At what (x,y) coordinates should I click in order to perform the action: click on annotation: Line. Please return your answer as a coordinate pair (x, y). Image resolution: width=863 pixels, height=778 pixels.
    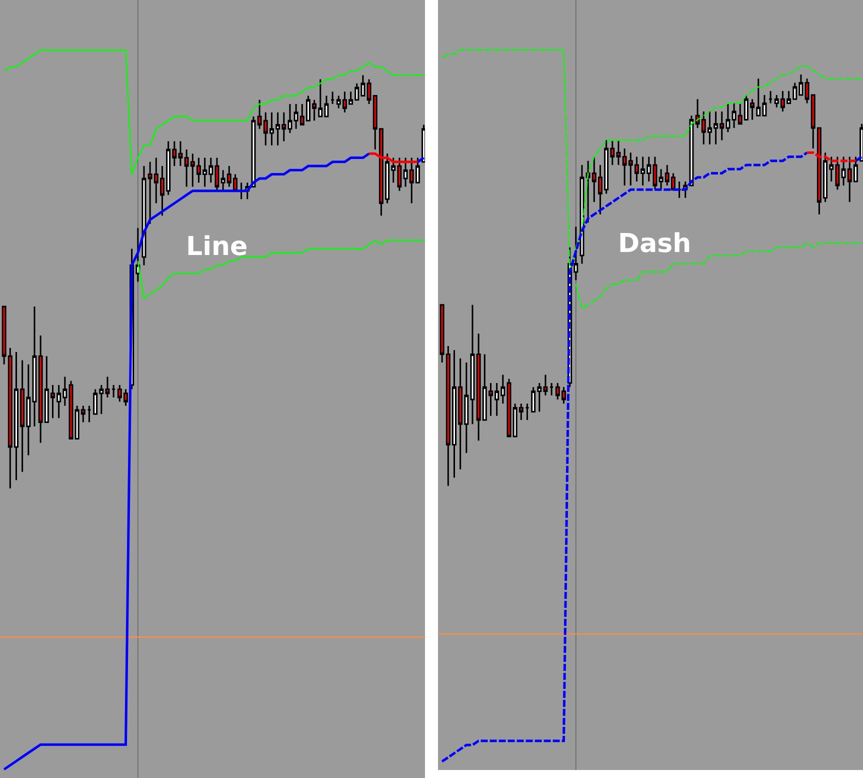
    Looking at the image, I should click on (217, 247).